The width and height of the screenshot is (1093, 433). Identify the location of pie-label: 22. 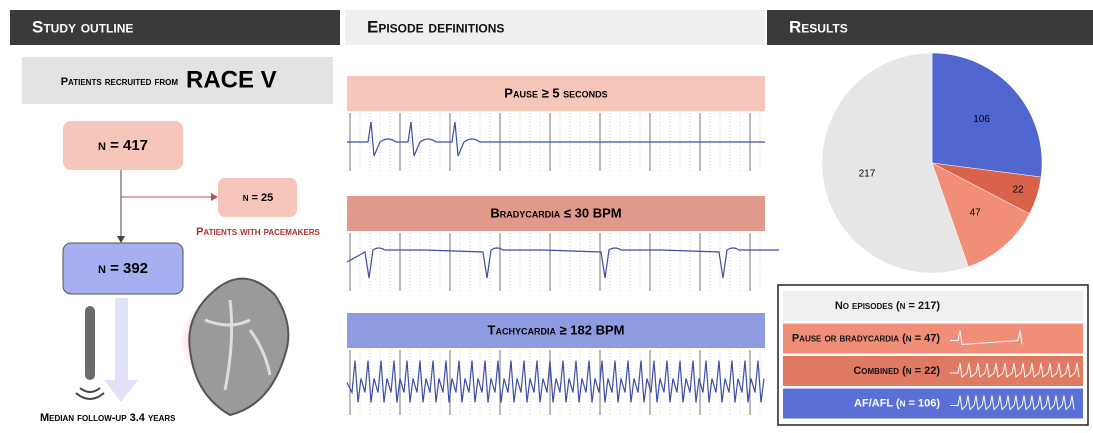
(1018, 190).